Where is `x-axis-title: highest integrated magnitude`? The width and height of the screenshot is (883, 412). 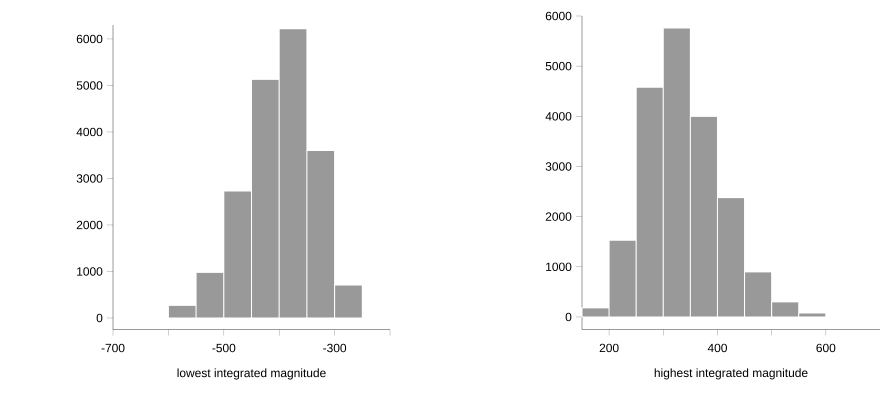
x-axis-title: highest integrated magnitude is located at coordinates (731, 374).